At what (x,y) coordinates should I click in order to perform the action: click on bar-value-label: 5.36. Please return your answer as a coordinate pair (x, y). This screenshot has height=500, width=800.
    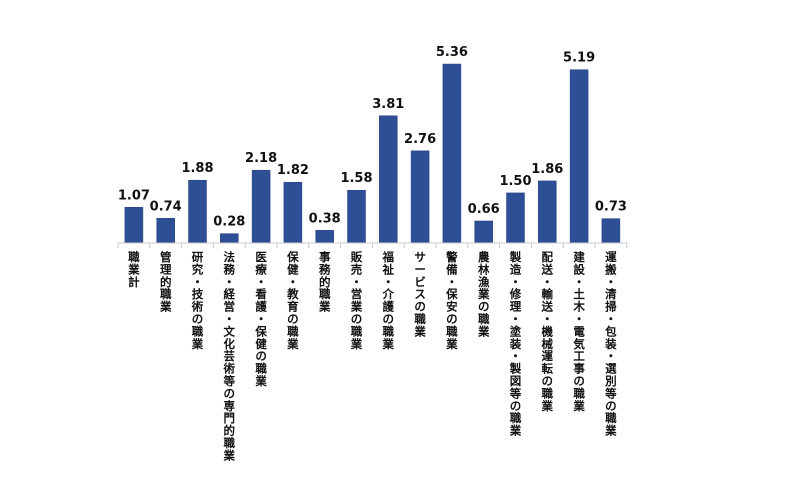
    Looking at the image, I should click on (452, 52).